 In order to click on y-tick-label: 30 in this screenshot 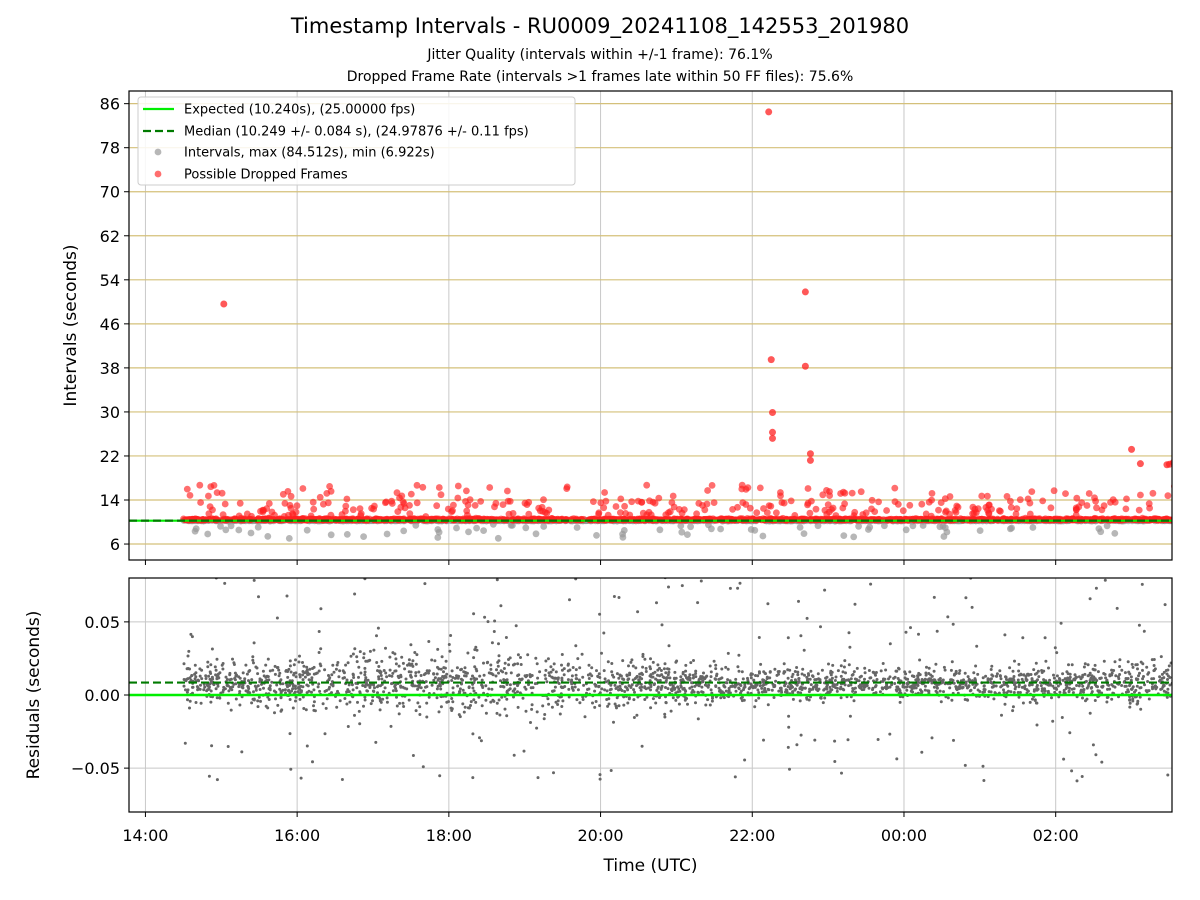, I will do `click(110, 412)`.